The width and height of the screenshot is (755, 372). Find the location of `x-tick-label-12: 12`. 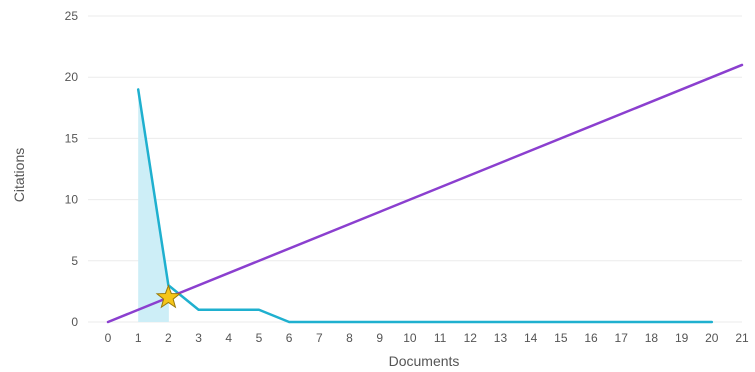

x-tick-label-12: 12 is located at coordinates (471, 338).